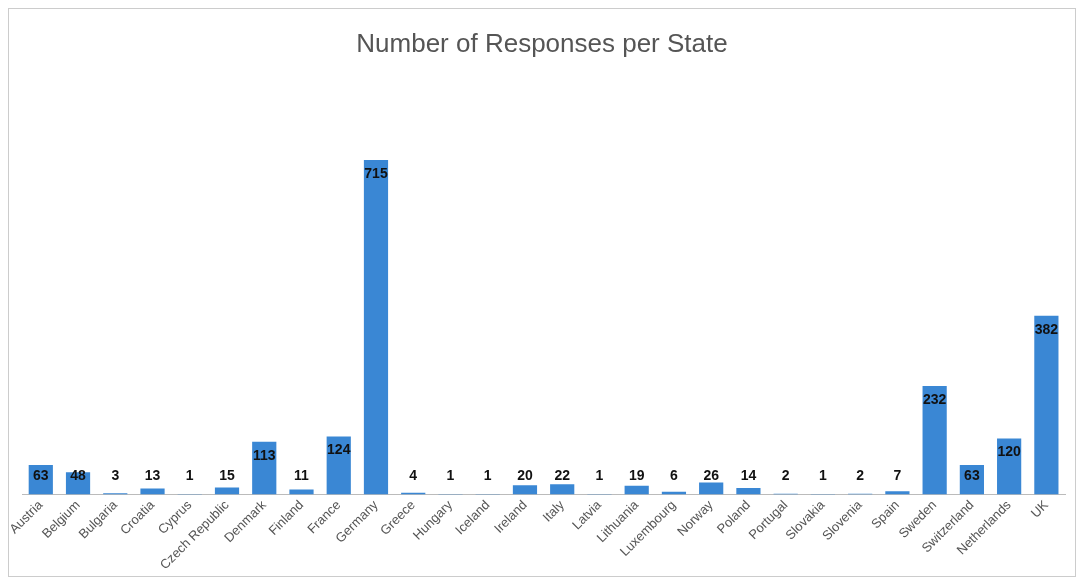 The image size is (1084, 585). What do you see at coordinates (525, 475) in the screenshot?
I see `data-label: 20` at bounding box center [525, 475].